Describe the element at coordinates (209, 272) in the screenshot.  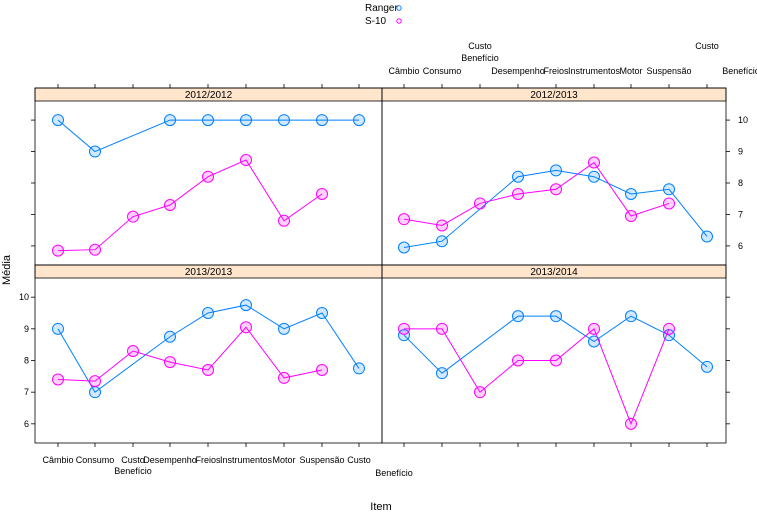
I see `panel-title: 2013/2013` at that location.